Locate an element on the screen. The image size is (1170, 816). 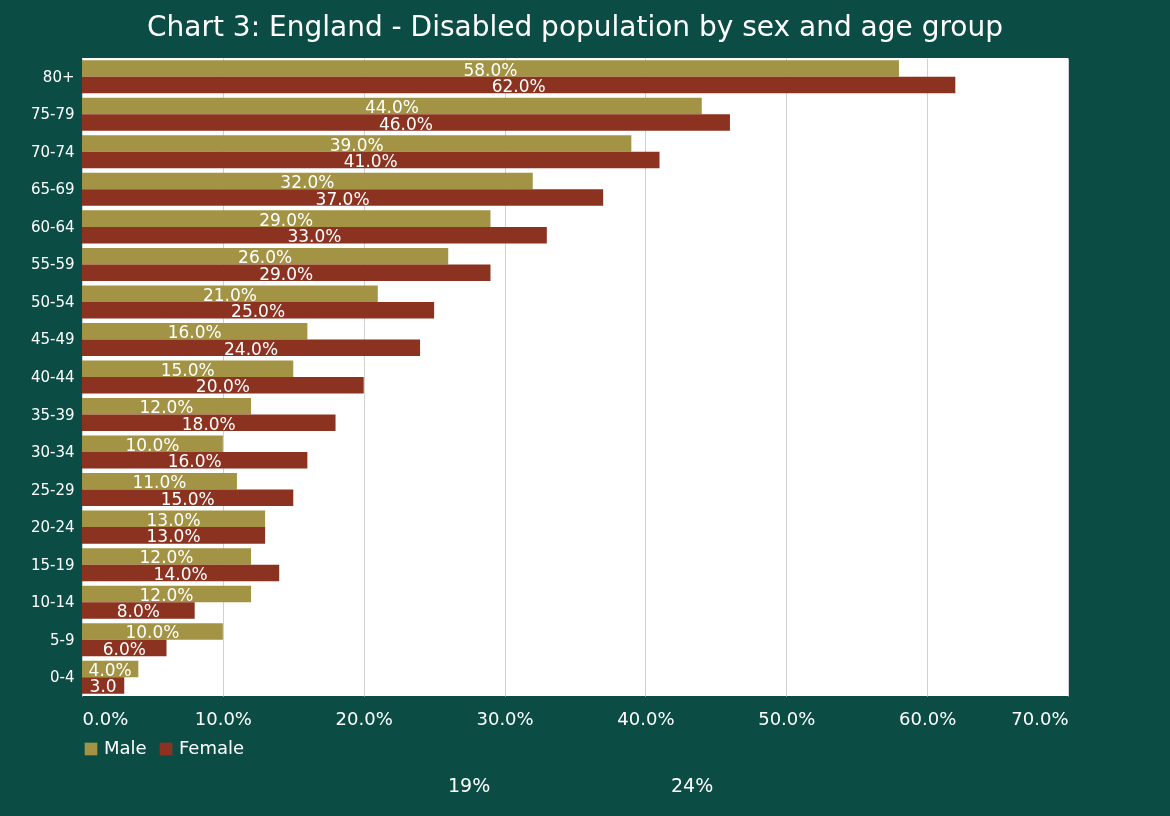
y-tick-label: 20-24 is located at coordinates (52, 527).